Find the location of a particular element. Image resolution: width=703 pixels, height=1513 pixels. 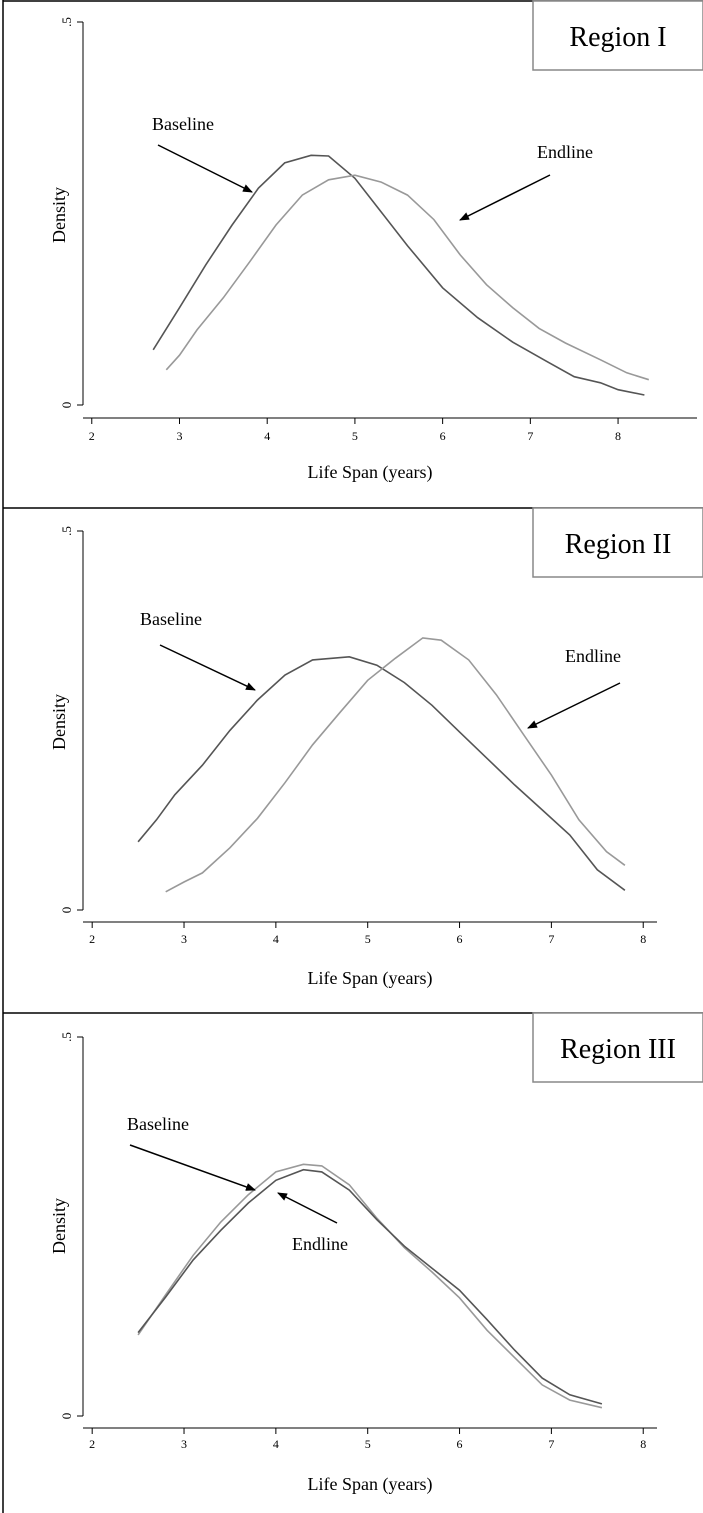

chart-title: Region II is located at coordinates (618, 544).